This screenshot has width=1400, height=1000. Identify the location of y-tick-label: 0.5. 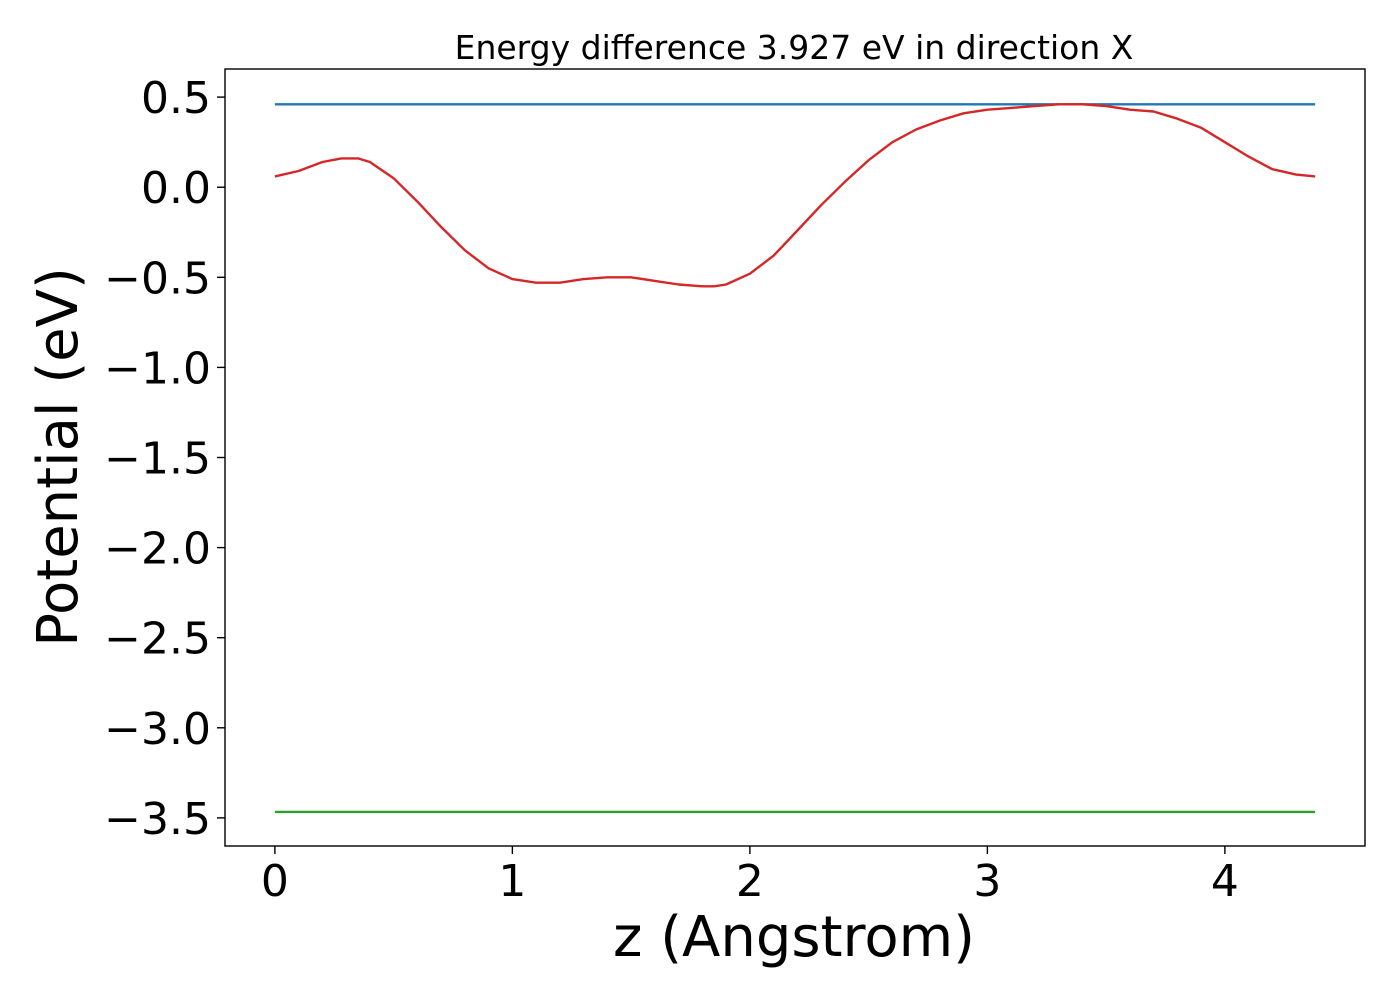
(176, 98).